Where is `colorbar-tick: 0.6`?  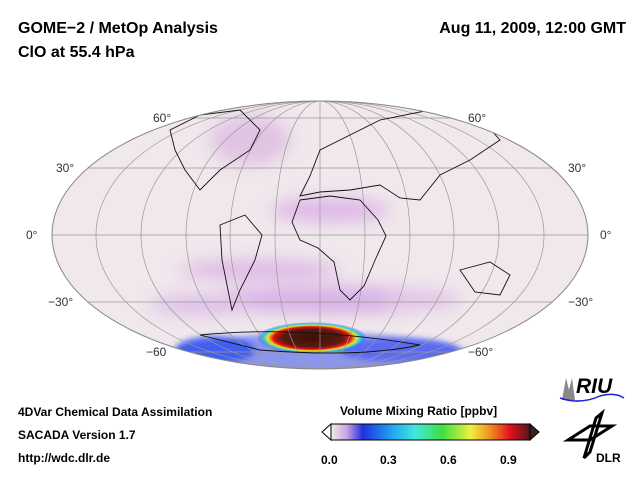
colorbar-tick: 0.6 is located at coordinates (448, 460).